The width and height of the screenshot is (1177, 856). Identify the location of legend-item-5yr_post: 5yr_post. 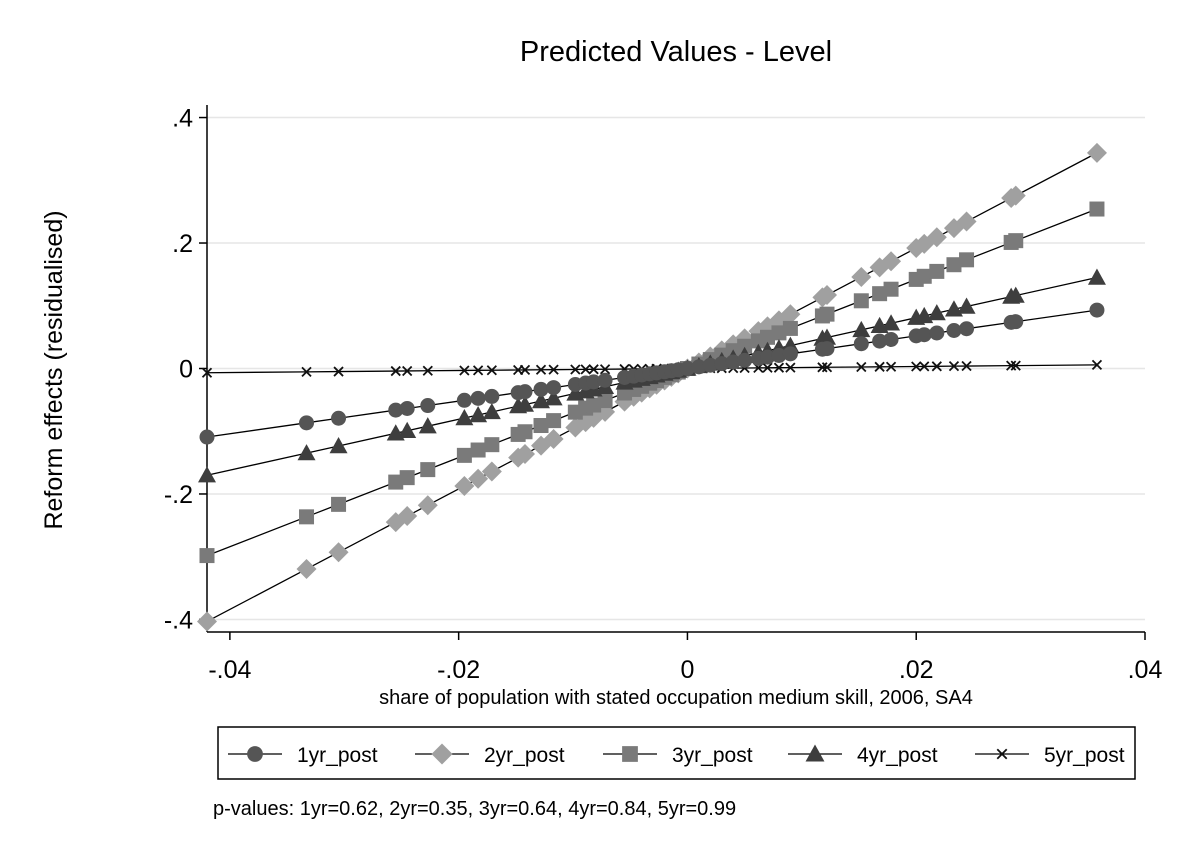
(1050, 755).